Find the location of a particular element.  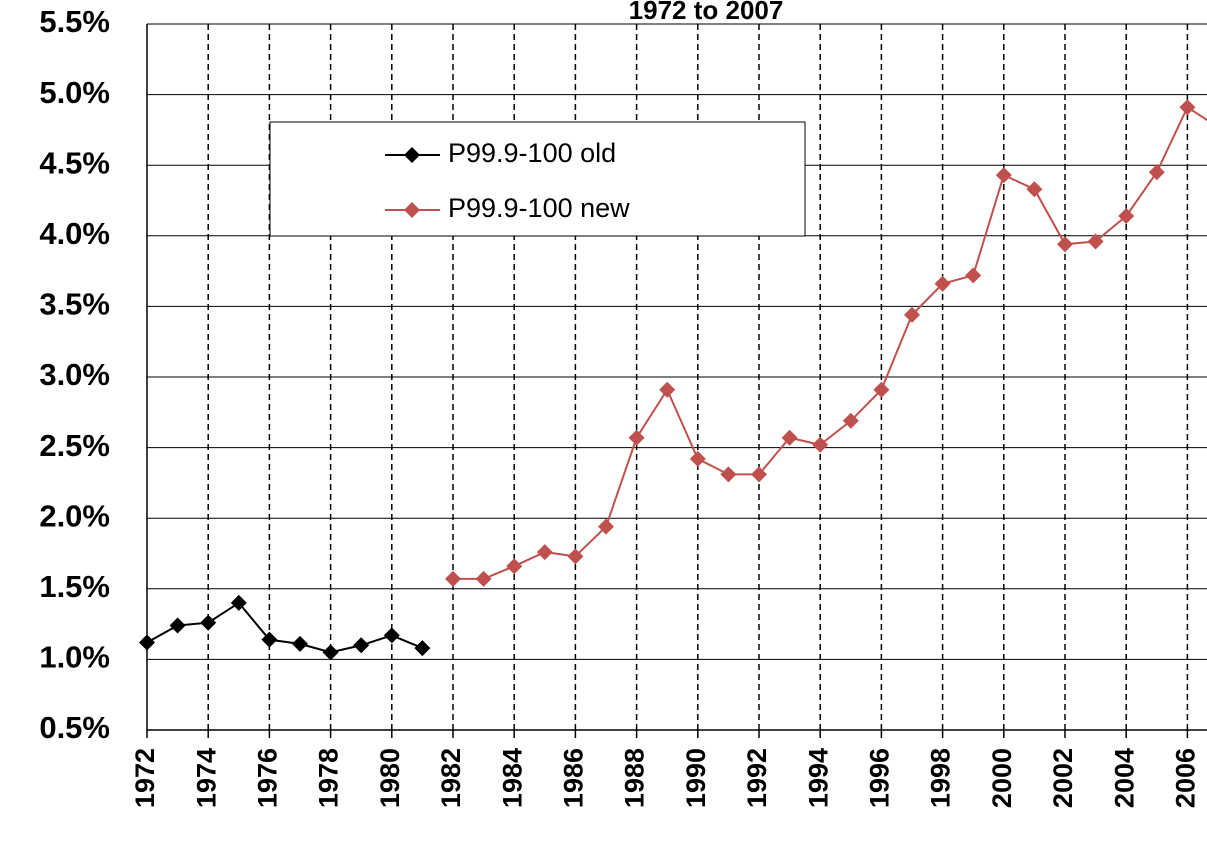

y-tick-label: 0.5% is located at coordinates (74, 727).